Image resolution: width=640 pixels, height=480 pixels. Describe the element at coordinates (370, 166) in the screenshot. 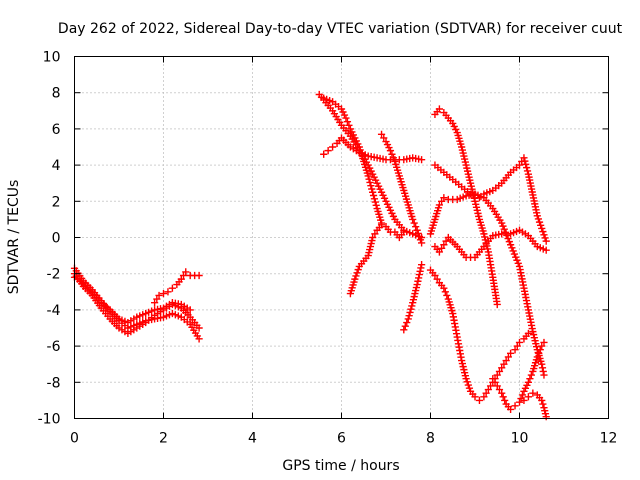

I see `series-track-f` at that location.